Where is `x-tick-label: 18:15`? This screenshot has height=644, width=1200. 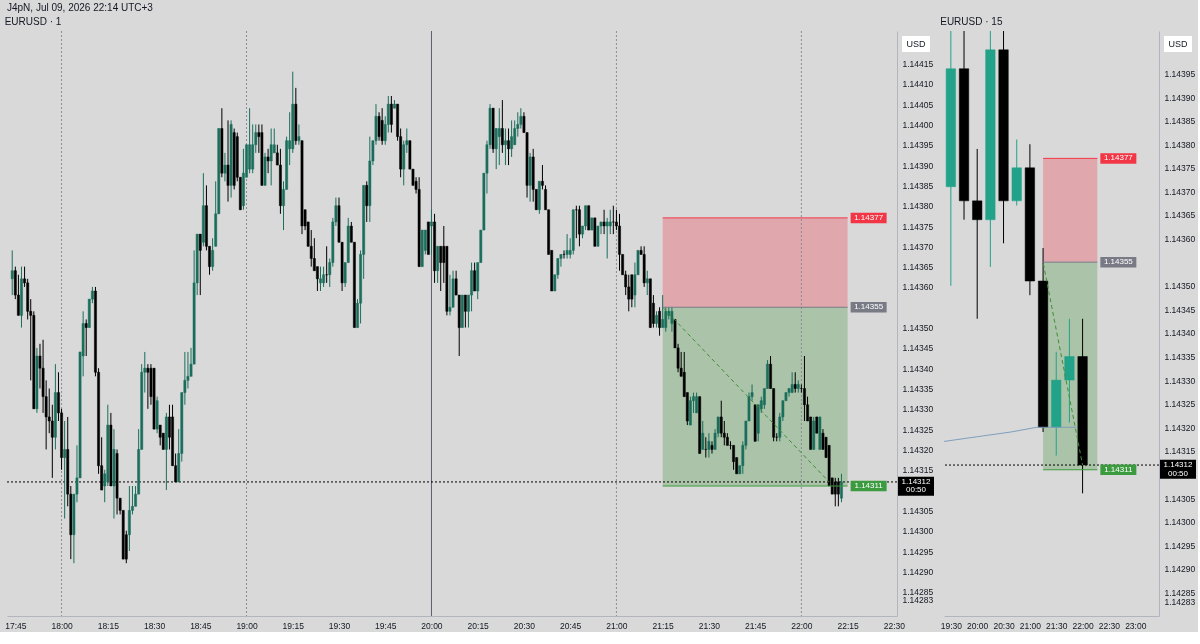 x-tick-label: 18:15 is located at coordinates (108, 625).